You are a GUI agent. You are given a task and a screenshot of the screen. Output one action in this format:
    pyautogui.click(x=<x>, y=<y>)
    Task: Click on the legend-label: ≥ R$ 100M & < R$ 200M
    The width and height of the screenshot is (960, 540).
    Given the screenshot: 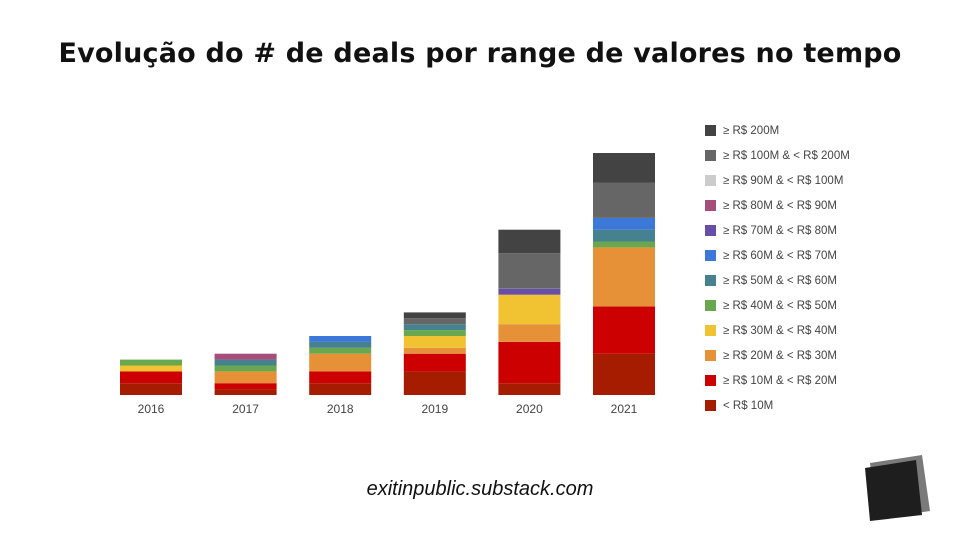 What is the action you would take?
    pyautogui.click(x=786, y=155)
    